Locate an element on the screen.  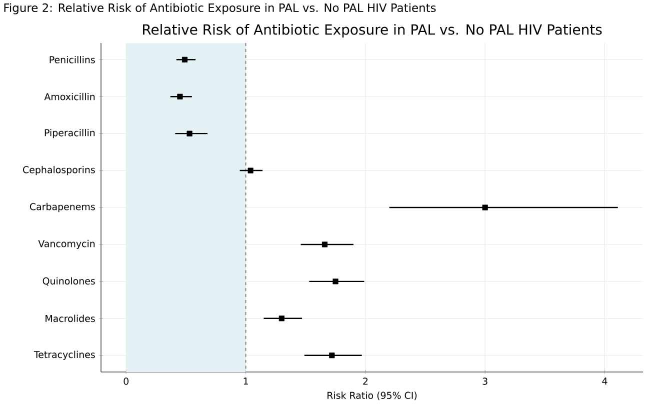
y-tick-label: Vancomycin is located at coordinates (66, 245).